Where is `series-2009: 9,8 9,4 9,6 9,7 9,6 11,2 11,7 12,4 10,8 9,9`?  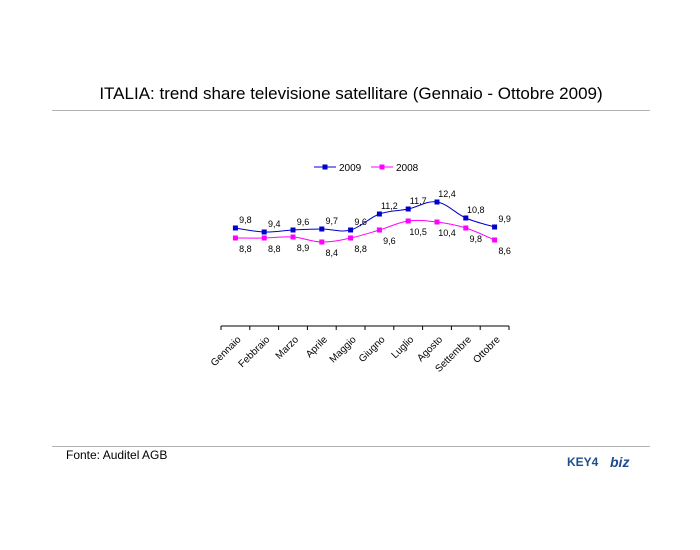 series-2009: 9,8 9,4 9,6 9,7 9,6 11,2 11,7 12,4 10,8 9,9 is located at coordinates (371, 212).